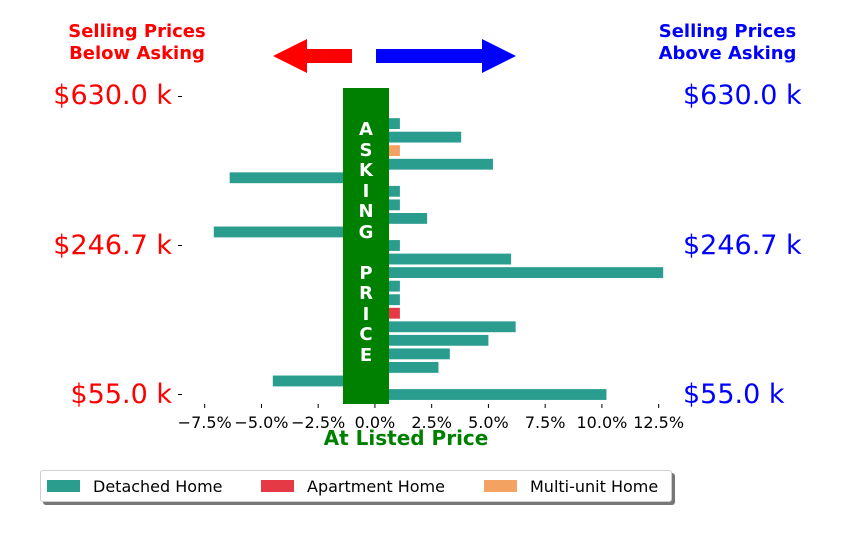  What do you see at coordinates (261, 422) in the screenshot?
I see `x-tick-label-1: −5.0%` at bounding box center [261, 422].